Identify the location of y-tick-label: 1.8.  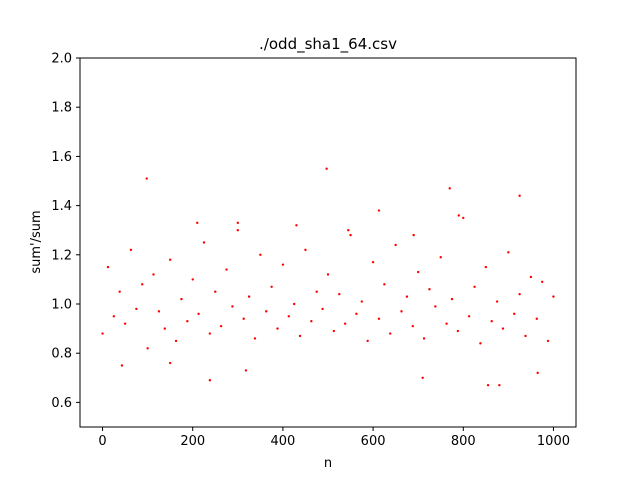
(61, 108).